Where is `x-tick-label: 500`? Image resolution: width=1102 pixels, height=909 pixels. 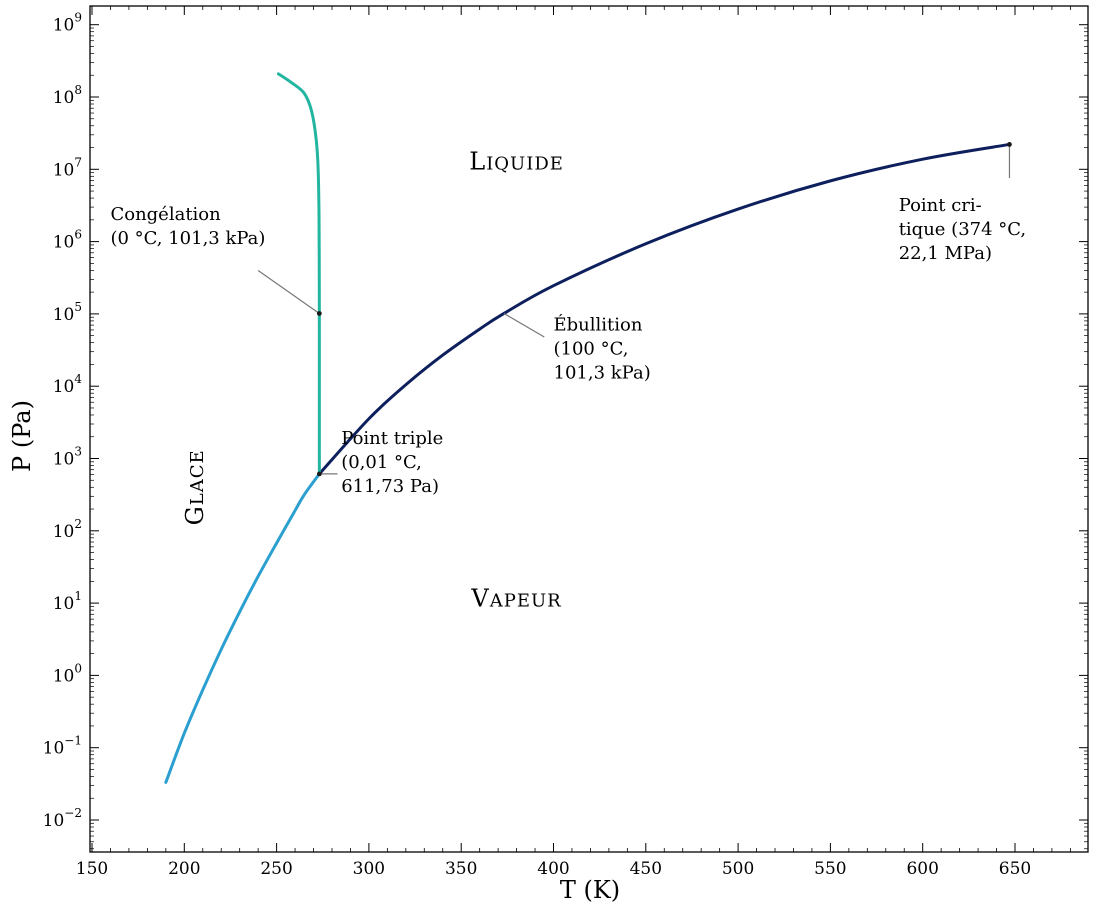 x-tick-label: 500 is located at coordinates (738, 869).